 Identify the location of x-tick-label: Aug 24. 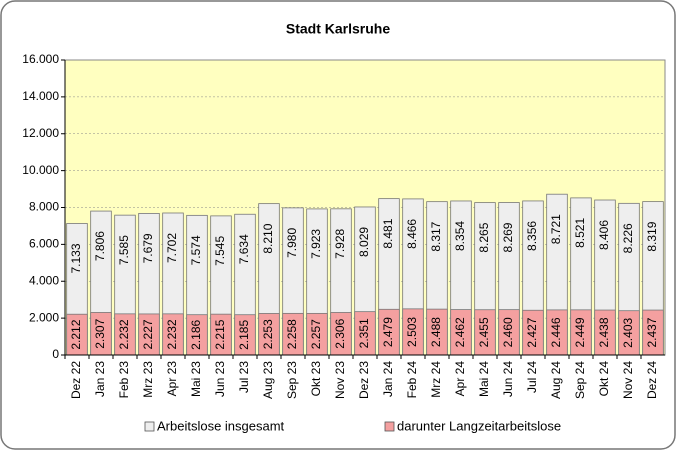
(556, 380).